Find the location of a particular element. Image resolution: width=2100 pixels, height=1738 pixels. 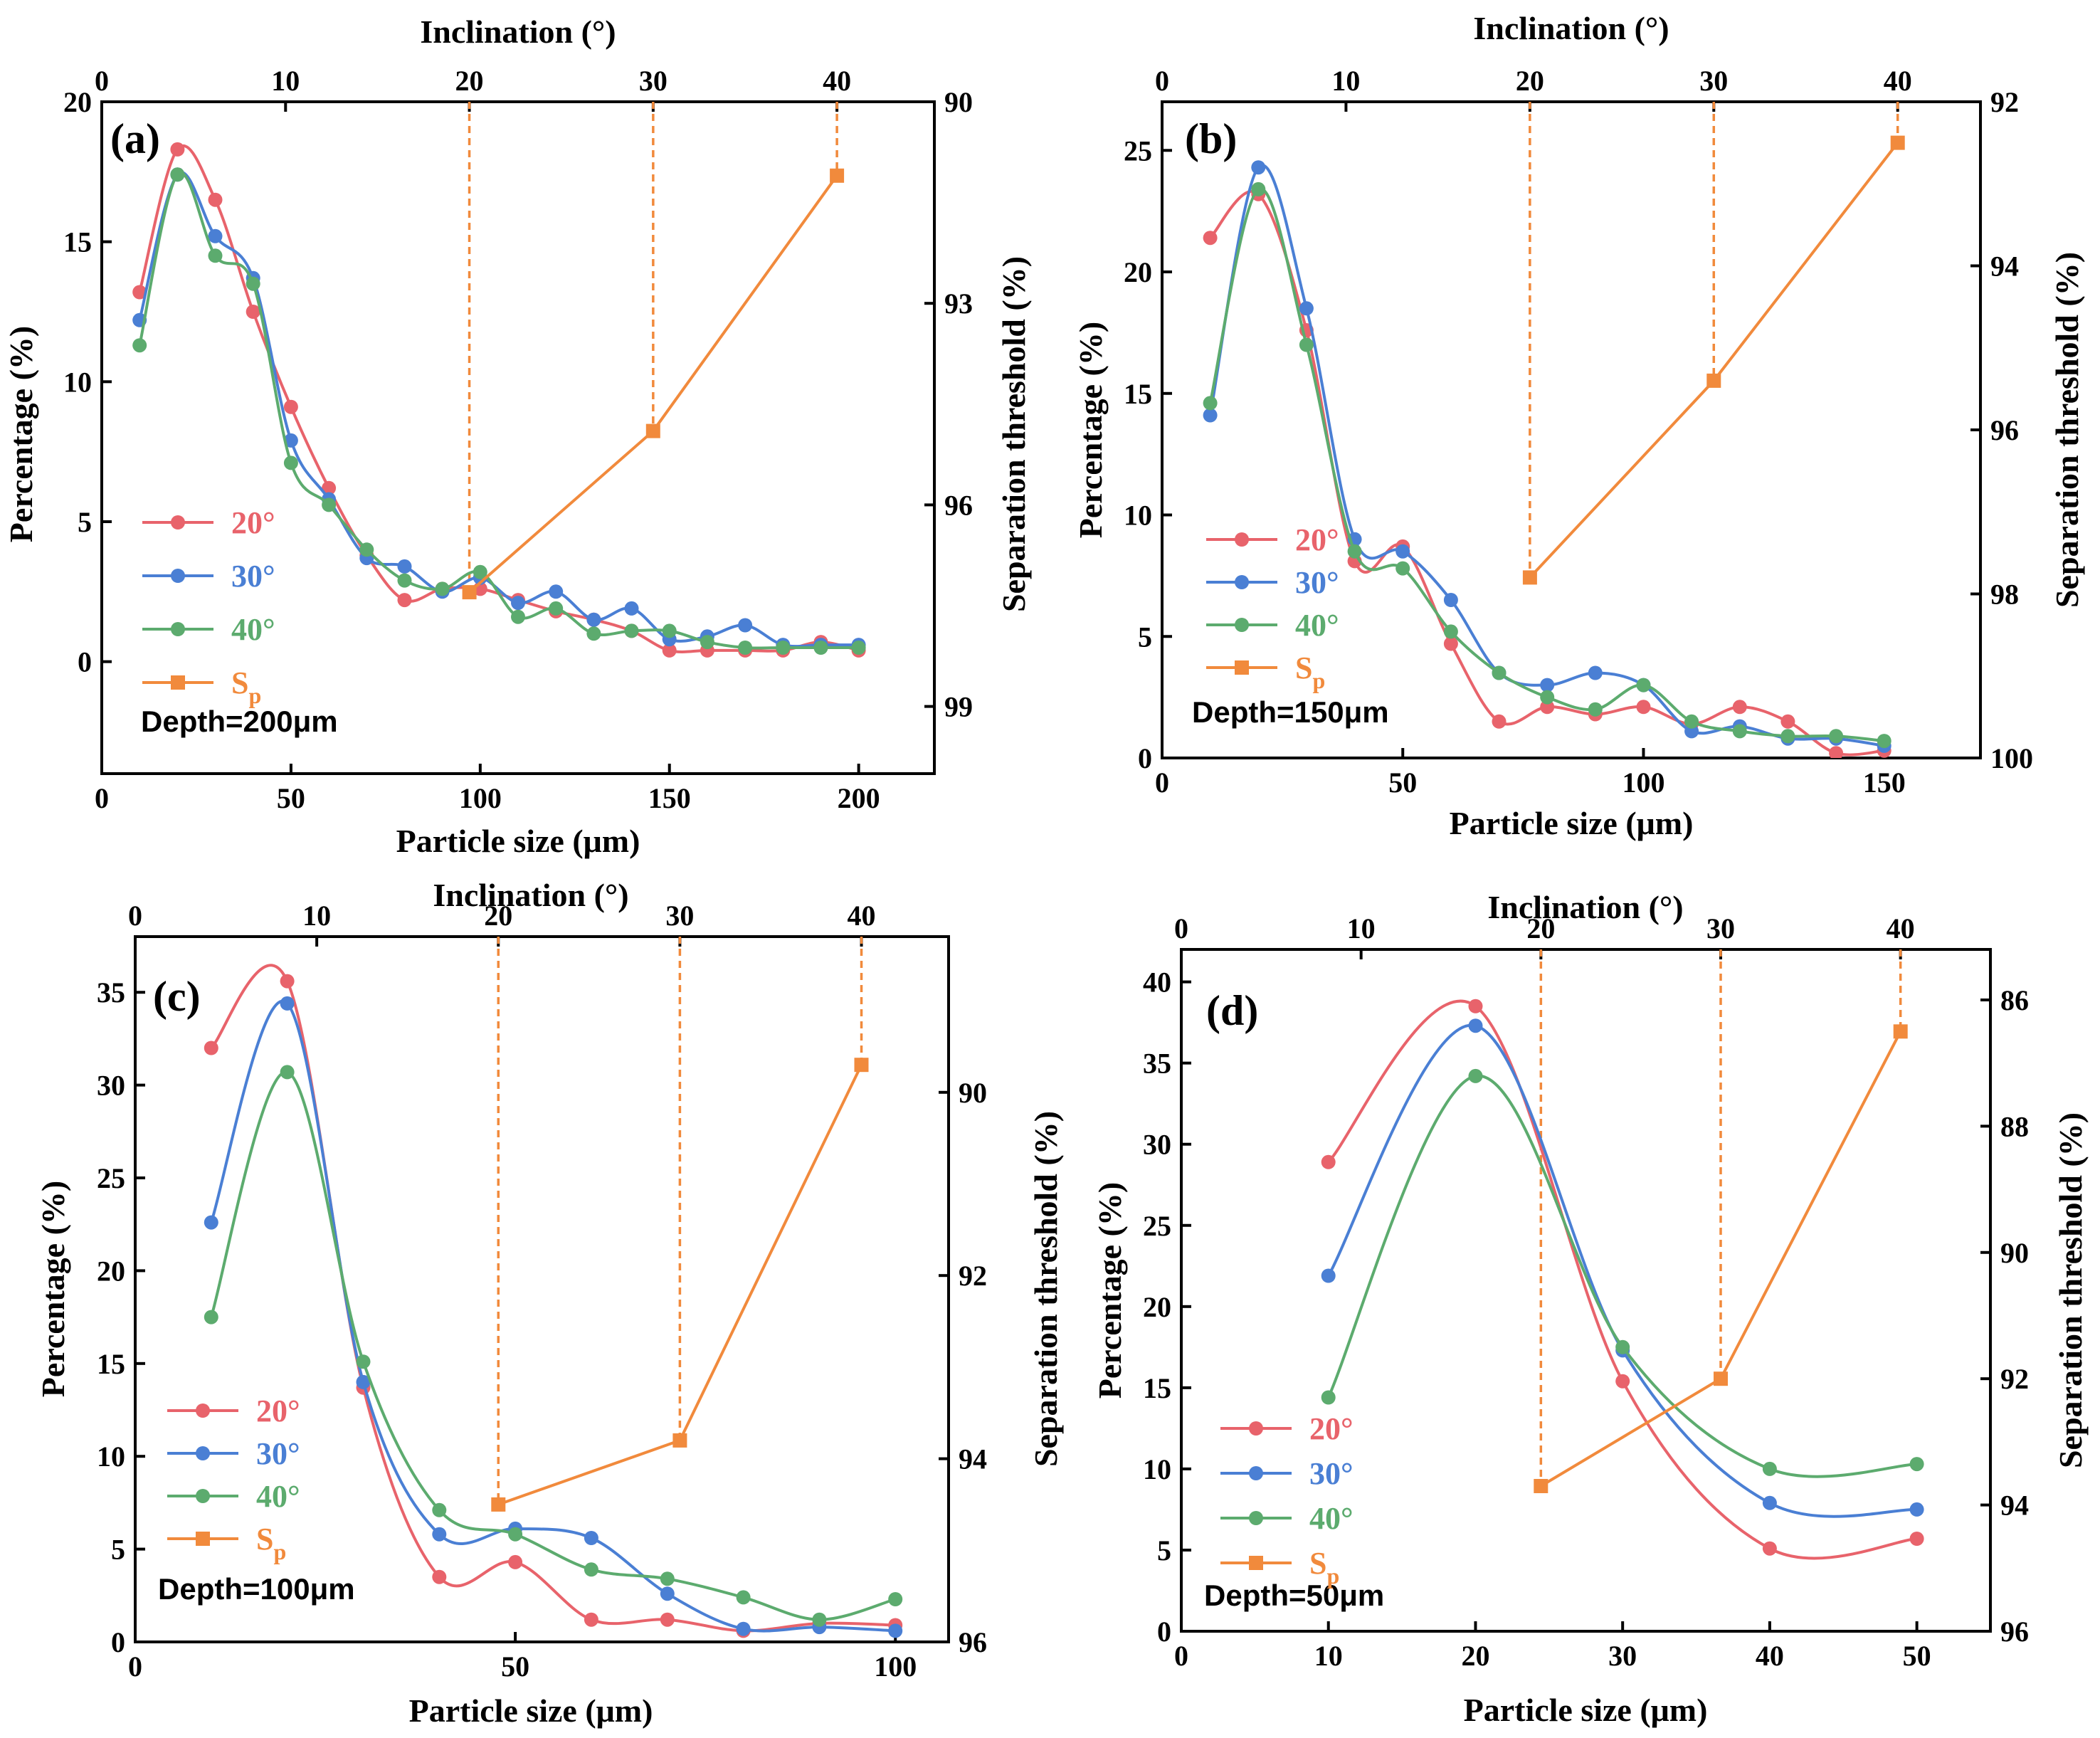

x-axis-title: Particle size (μm) is located at coordinates (1586, 1710).